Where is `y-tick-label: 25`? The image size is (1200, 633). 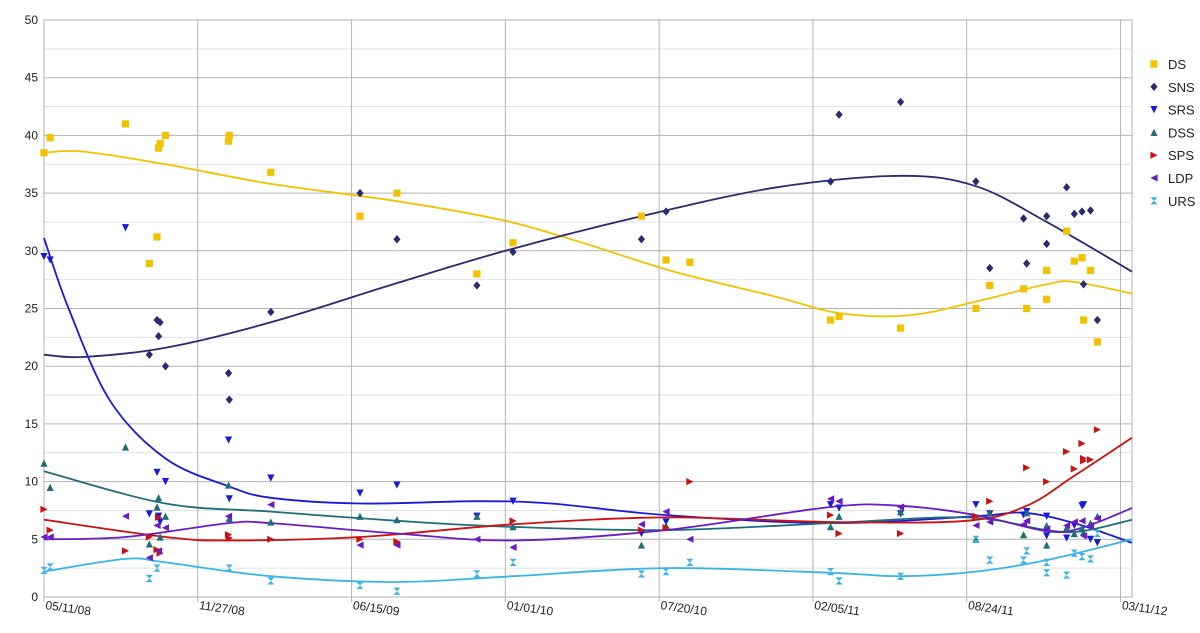
y-tick-label: 25 is located at coordinates (32, 309).